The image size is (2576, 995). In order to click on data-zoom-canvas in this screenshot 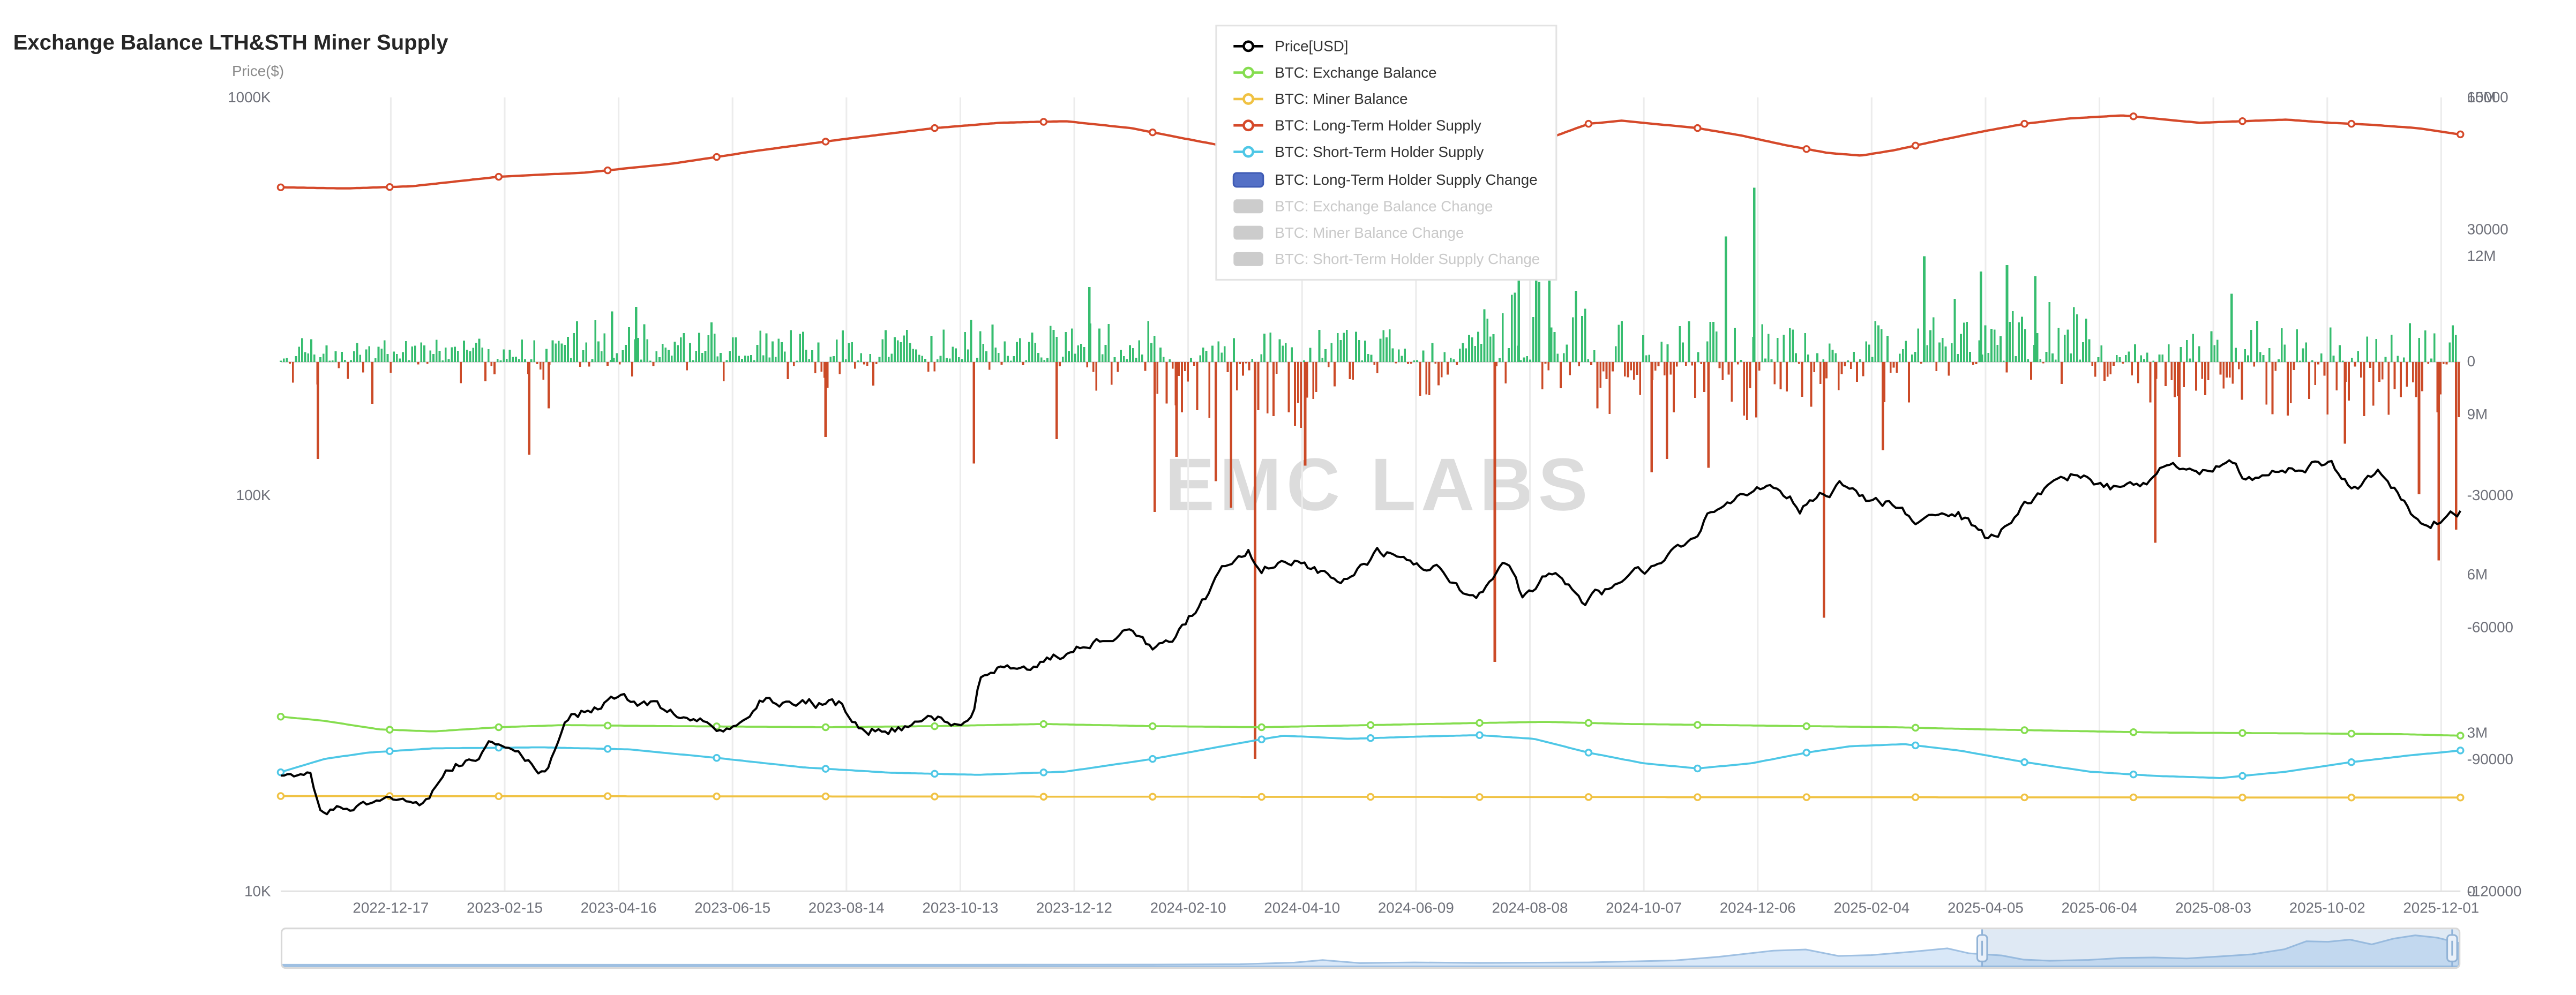, I will do `click(1370, 948)`.